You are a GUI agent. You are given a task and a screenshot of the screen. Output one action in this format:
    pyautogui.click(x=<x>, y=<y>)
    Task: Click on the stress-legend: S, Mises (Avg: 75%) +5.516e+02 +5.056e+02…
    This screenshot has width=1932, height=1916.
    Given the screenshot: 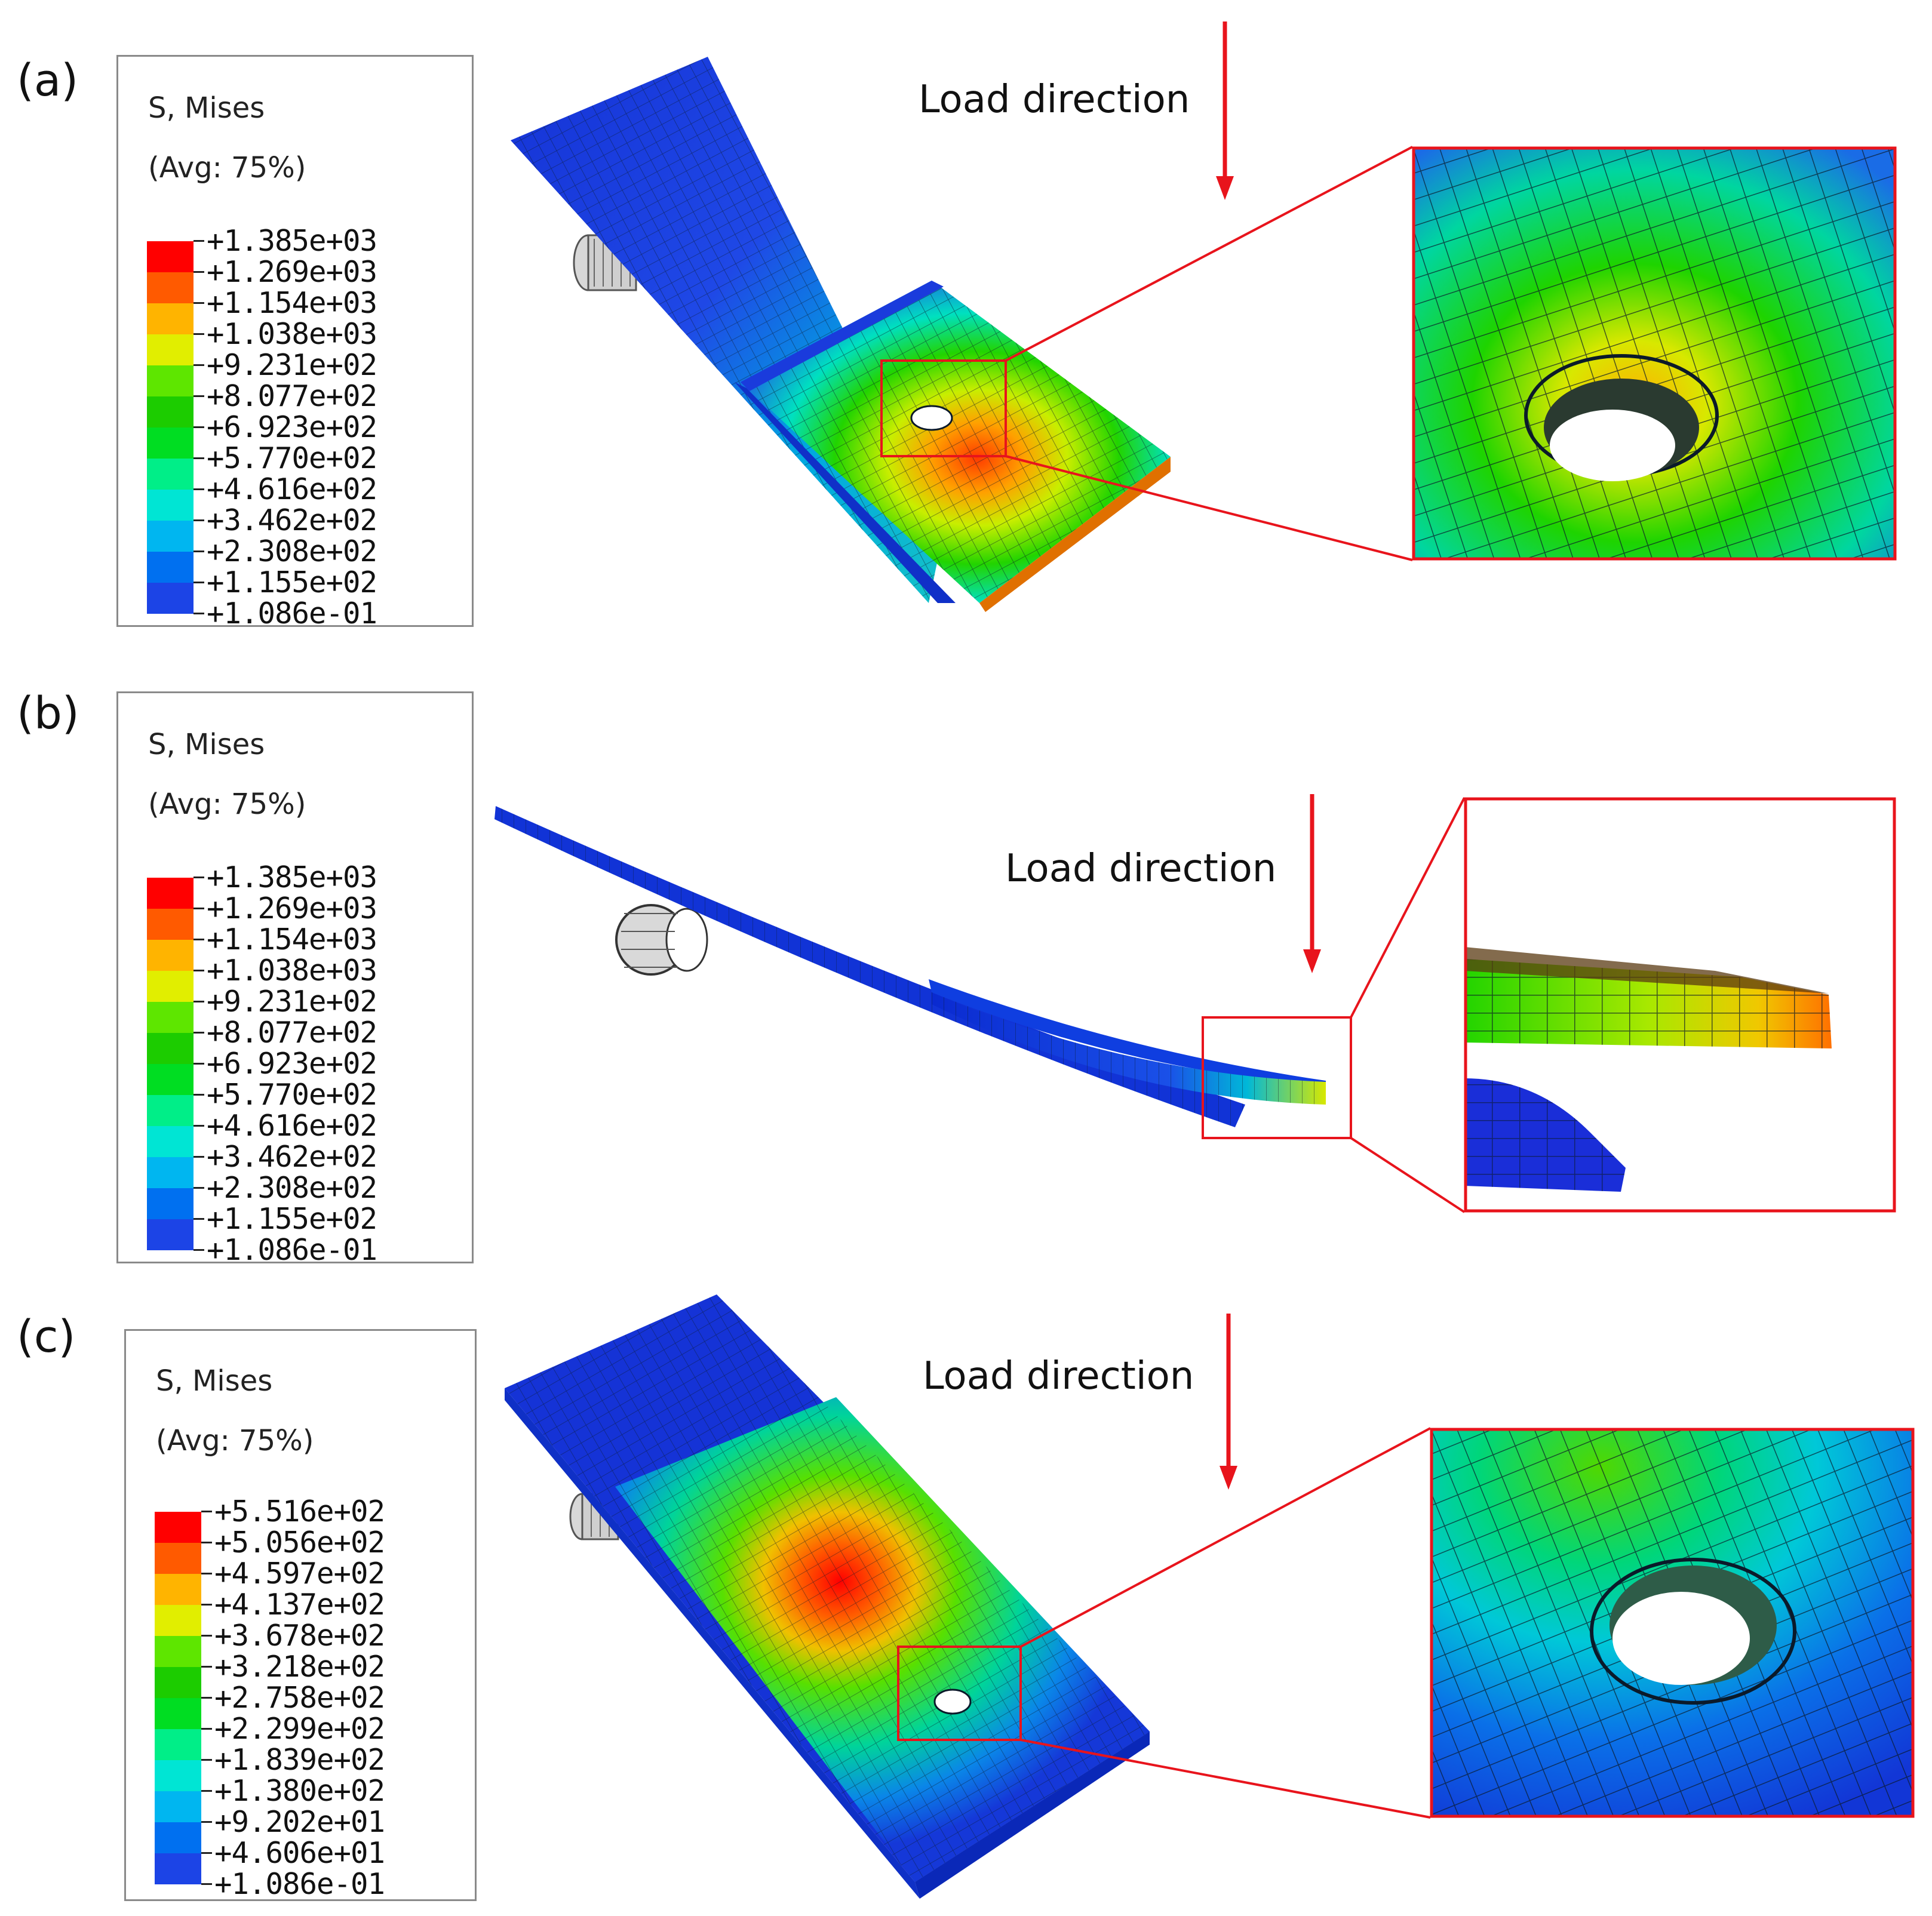 What is the action you would take?
    pyautogui.click(x=300, y=1615)
    